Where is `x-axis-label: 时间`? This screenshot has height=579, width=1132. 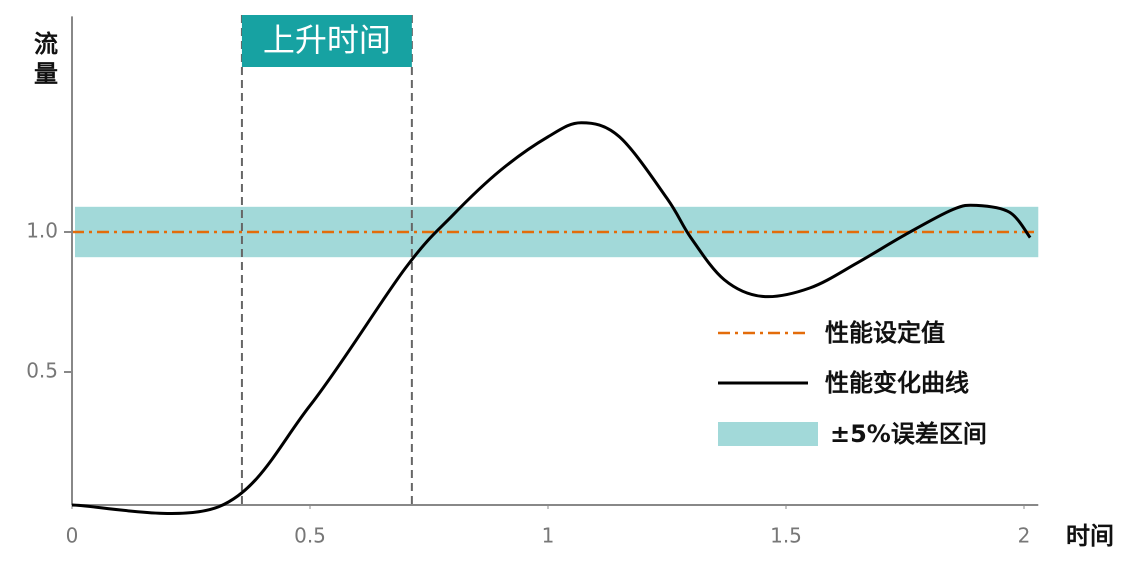
x-axis-label: 时间 is located at coordinates (1090, 536).